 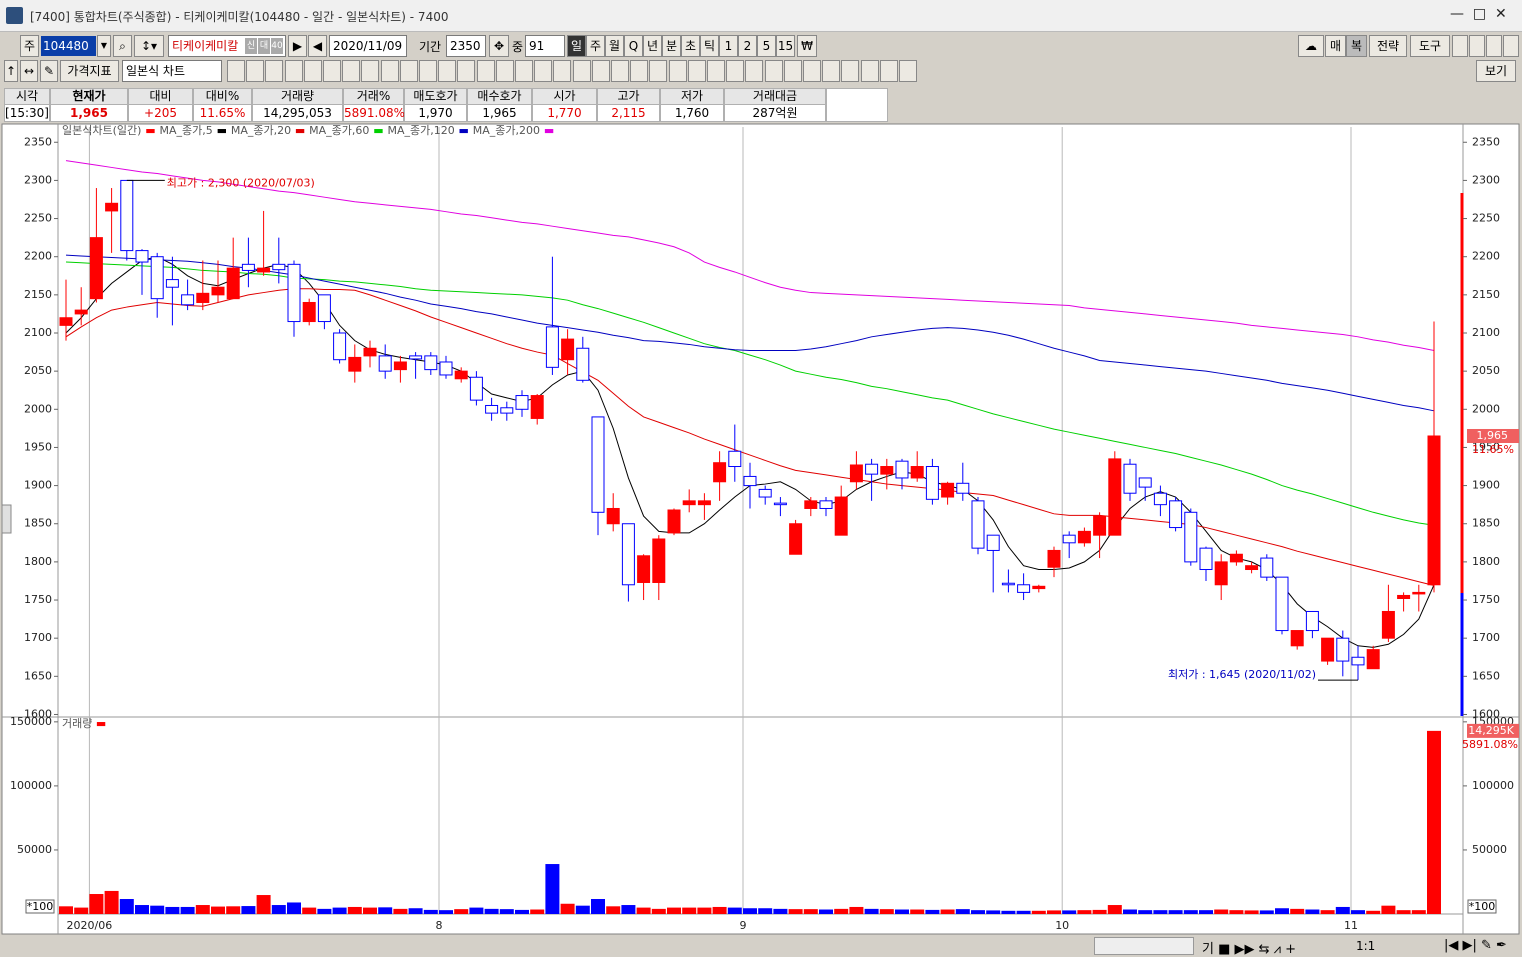 What do you see at coordinates (122, 46) in the screenshot?
I see `search-button: ⌕` at bounding box center [122, 46].